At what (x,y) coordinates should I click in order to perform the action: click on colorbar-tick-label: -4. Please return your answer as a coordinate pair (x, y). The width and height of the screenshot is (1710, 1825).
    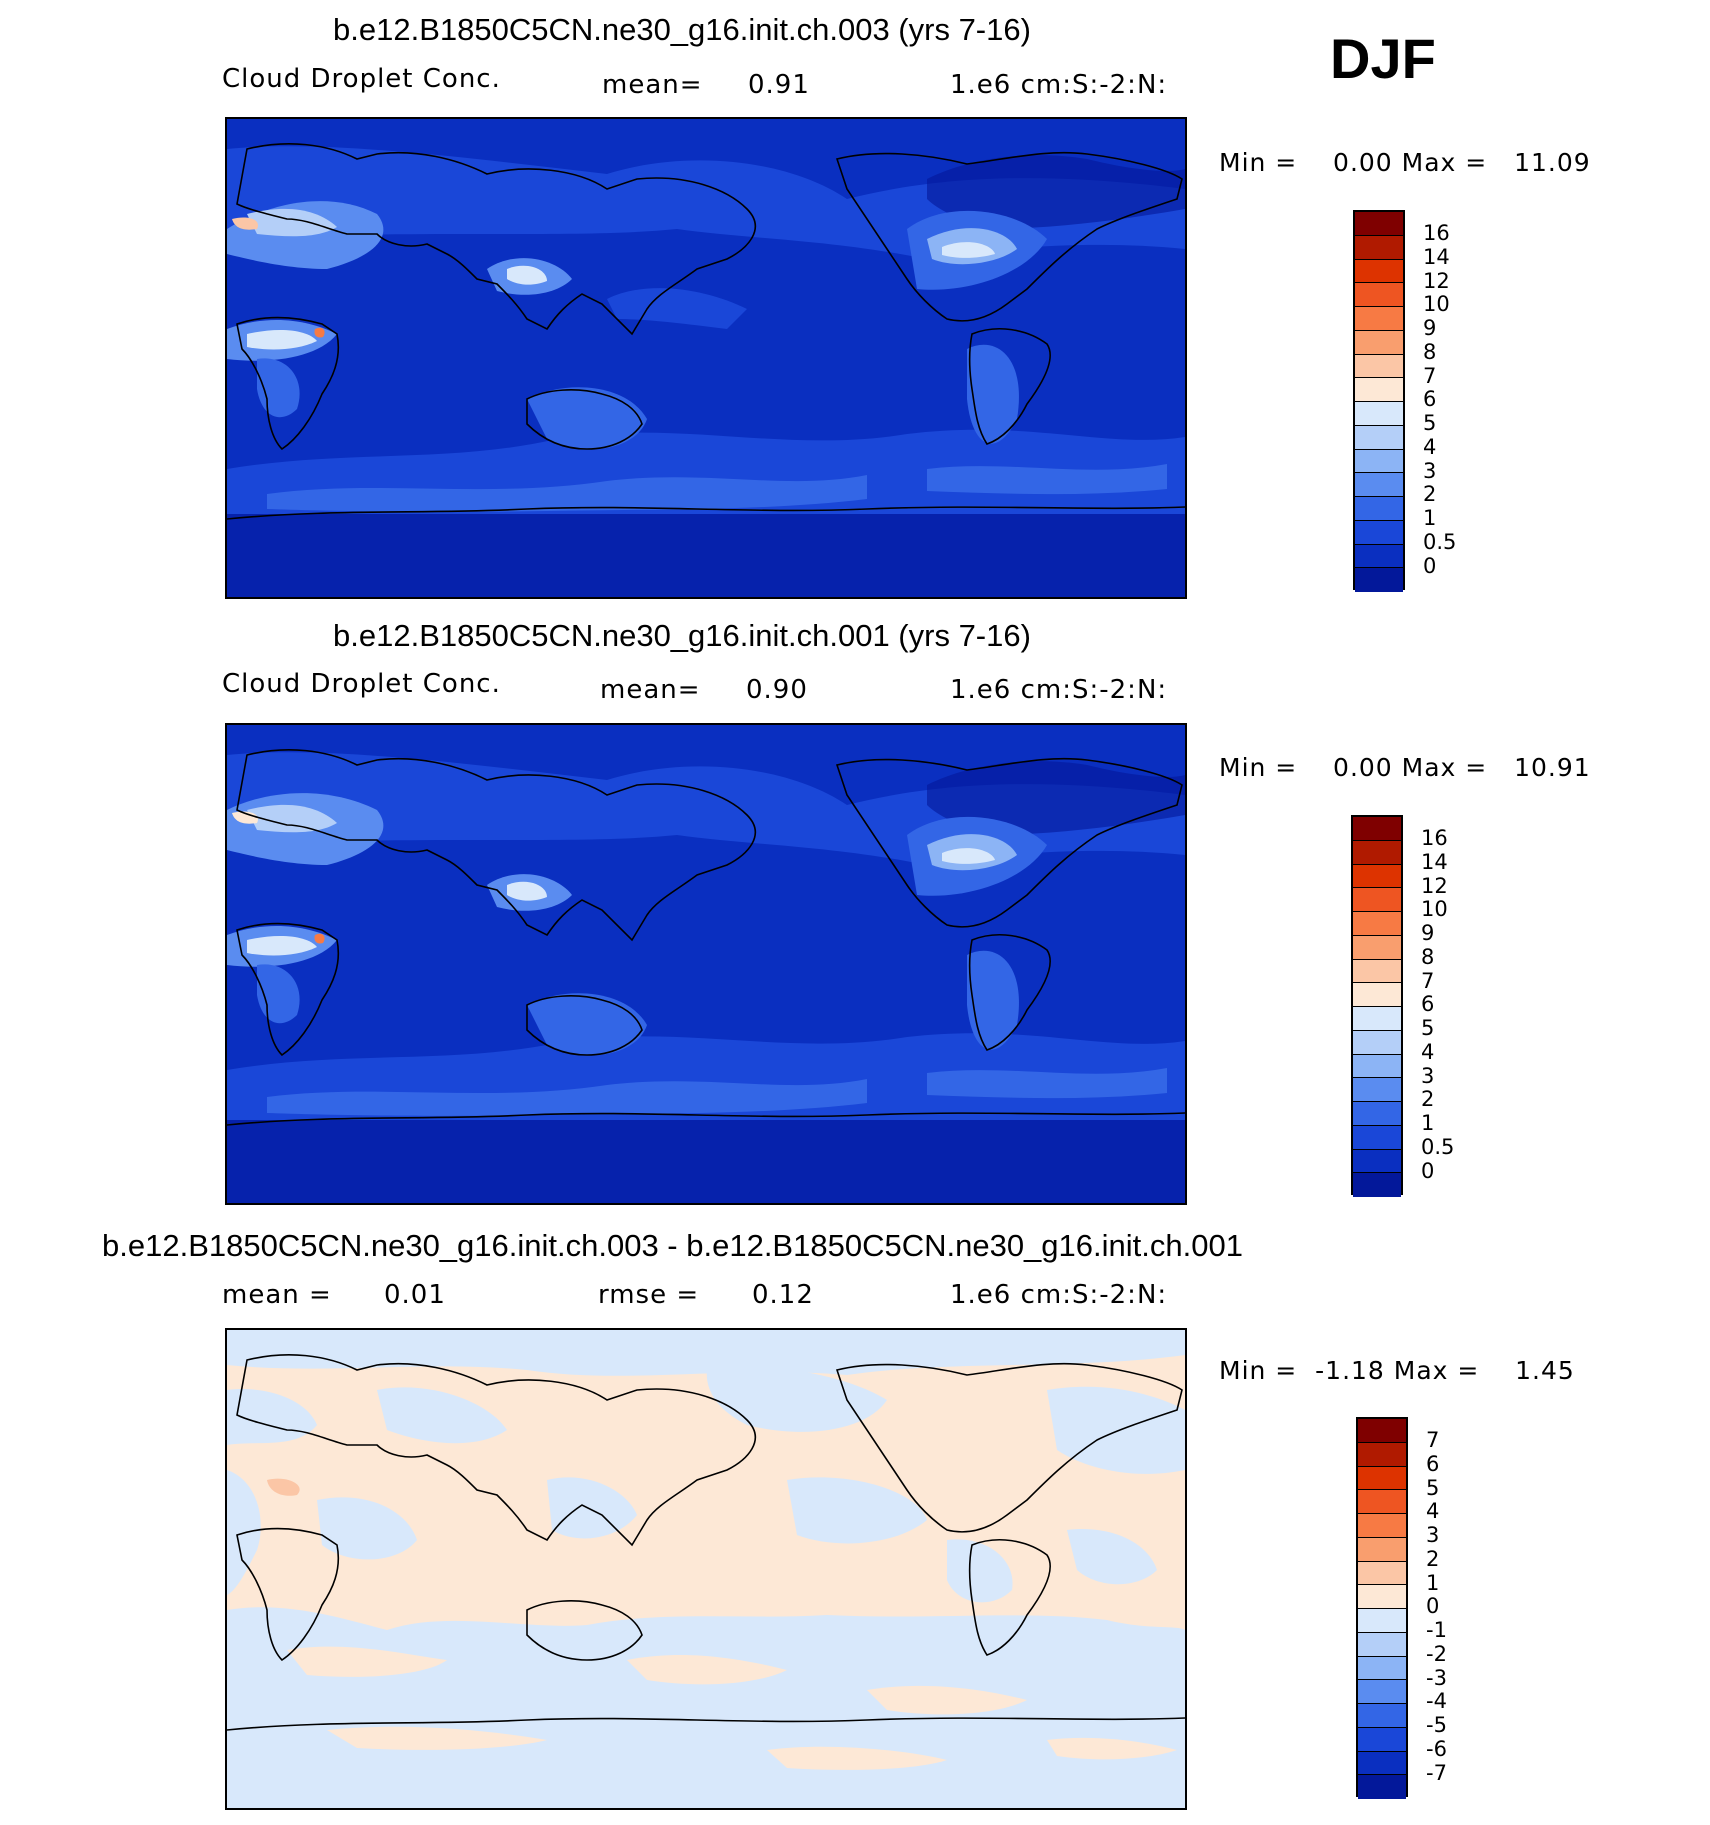
    Looking at the image, I should click on (1436, 1701).